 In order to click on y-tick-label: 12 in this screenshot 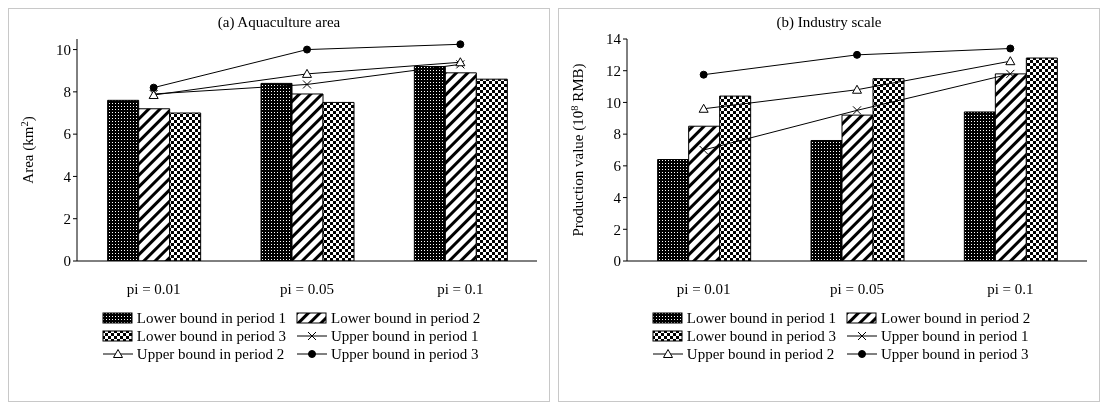, I will do `click(613, 71)`.